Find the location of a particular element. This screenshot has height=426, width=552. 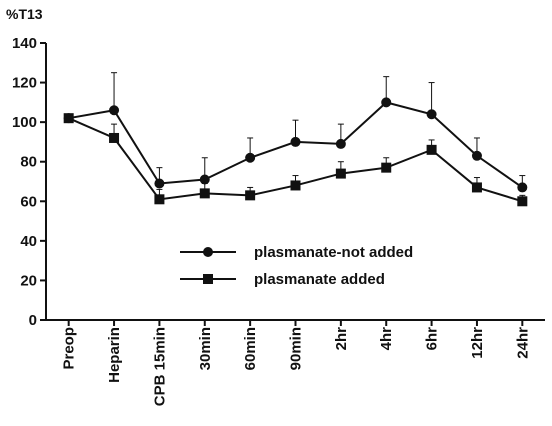

legend-item-1: plasmanate added is located at coordinates (282, 279).